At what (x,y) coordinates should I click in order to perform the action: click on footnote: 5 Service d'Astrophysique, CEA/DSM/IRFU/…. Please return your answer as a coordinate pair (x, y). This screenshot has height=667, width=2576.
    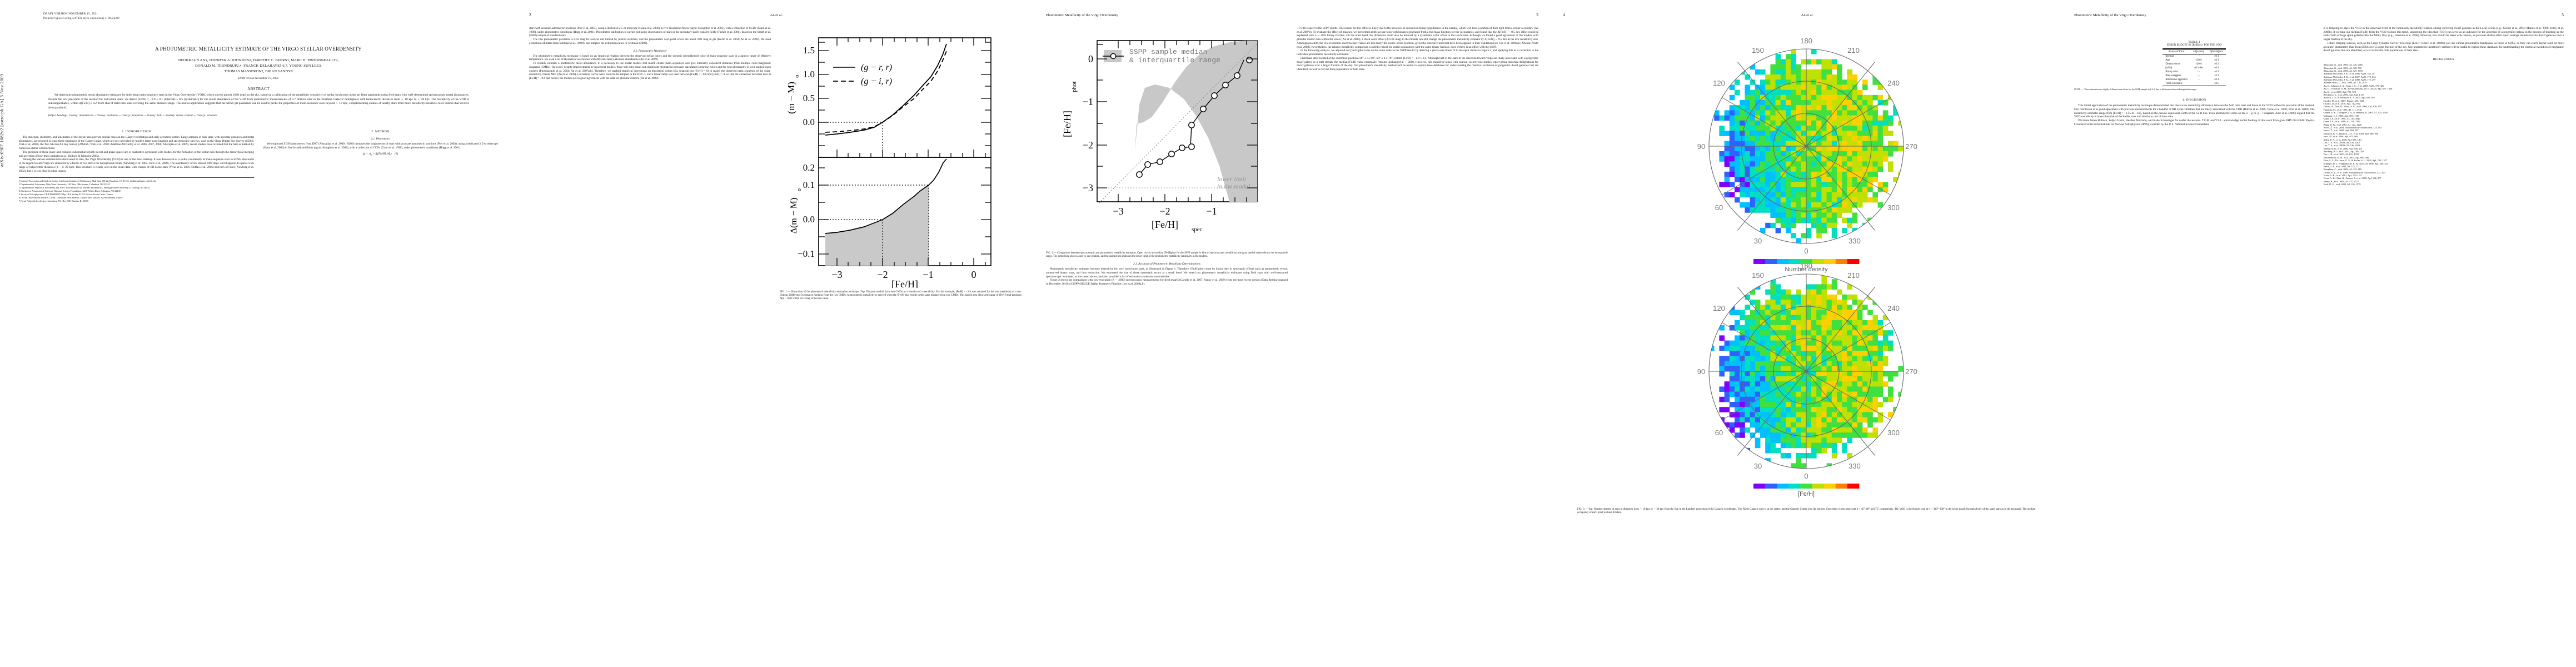
    Looking at the image, I should click on (66, 194).